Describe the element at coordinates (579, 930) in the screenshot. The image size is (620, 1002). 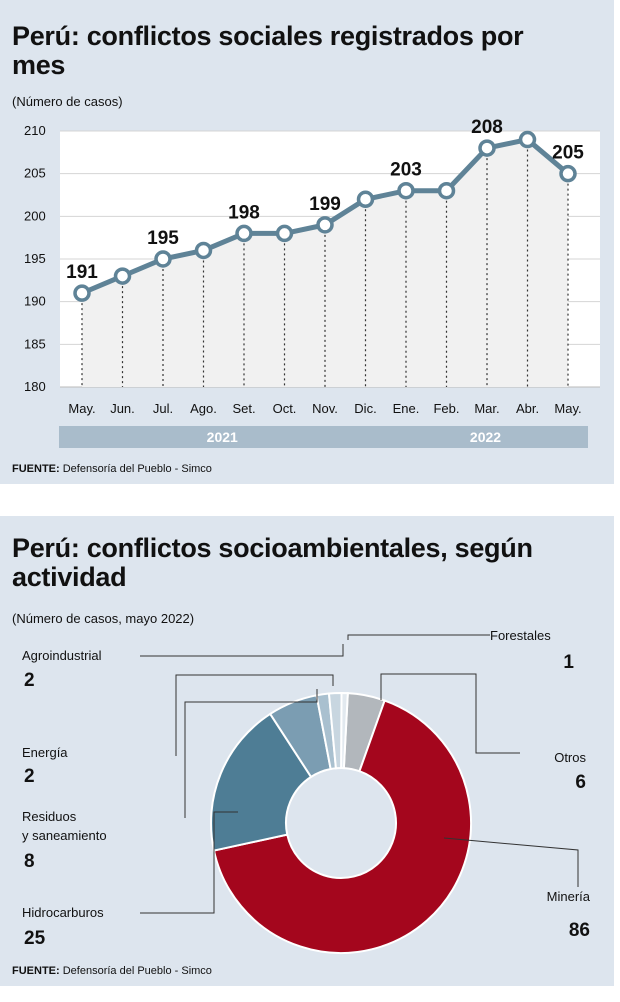
I see `slice-value-label: 86` at that location.